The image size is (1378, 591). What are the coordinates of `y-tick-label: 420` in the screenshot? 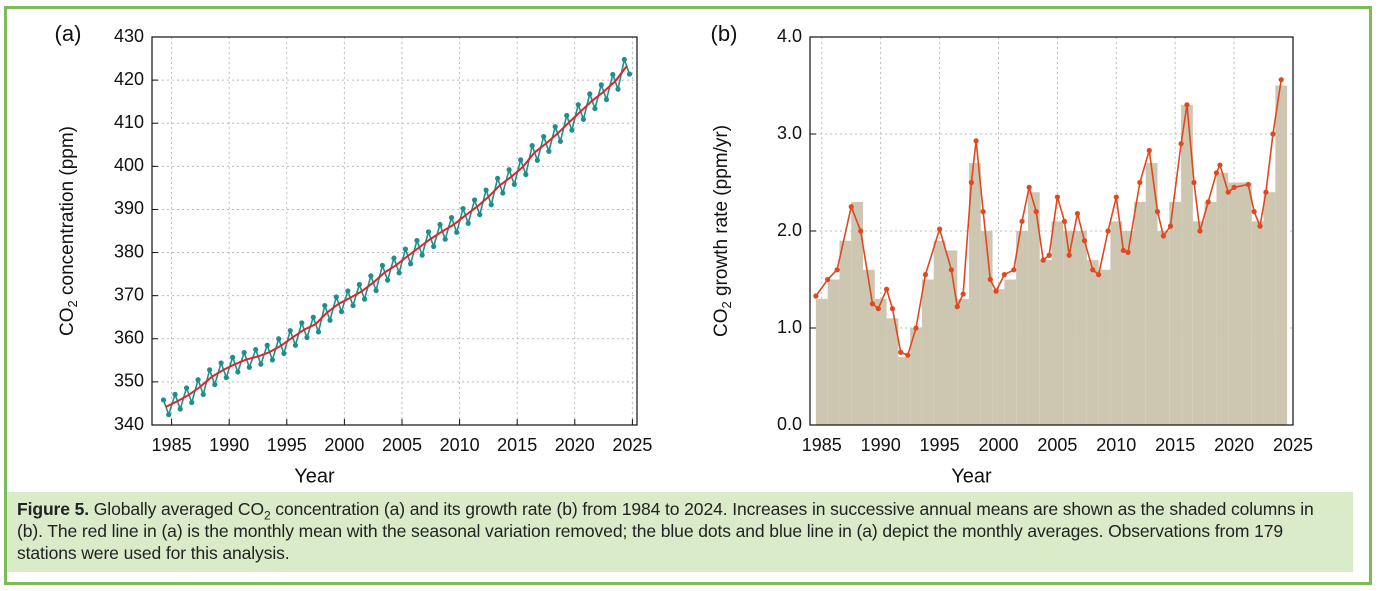 It's located at (129, 79).